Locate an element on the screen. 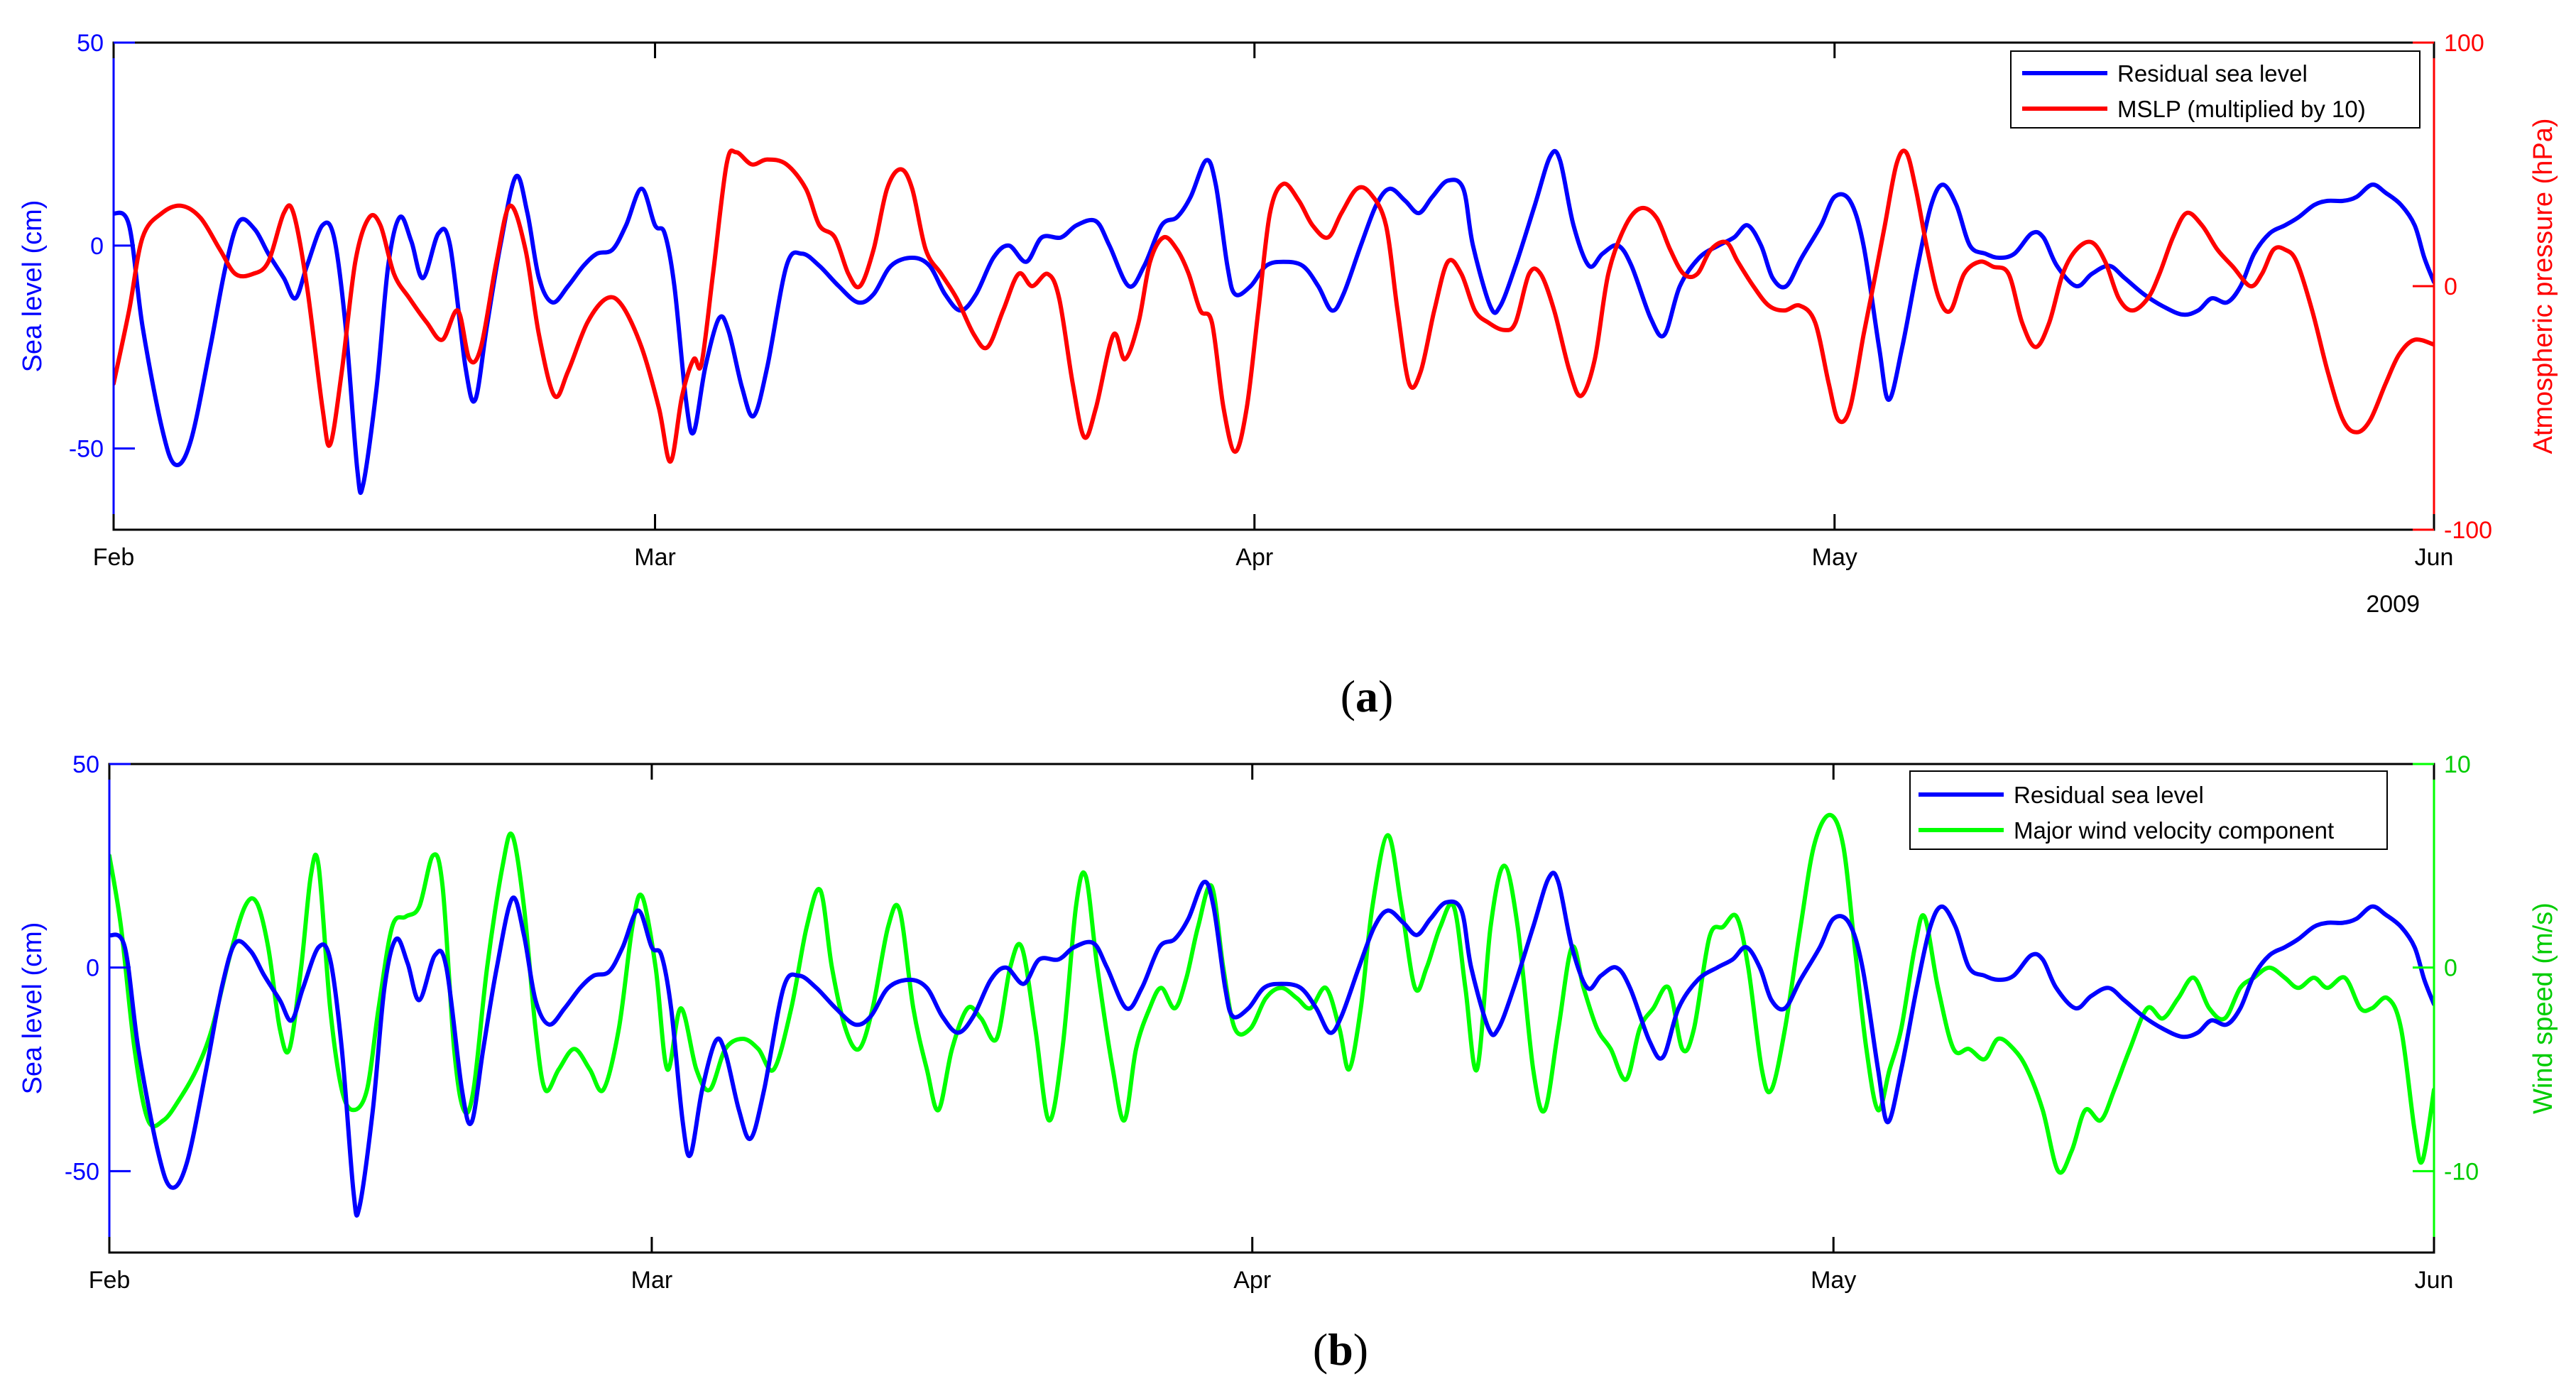  panel-caption-letter-a: a is located at coordinates (1366, 696).